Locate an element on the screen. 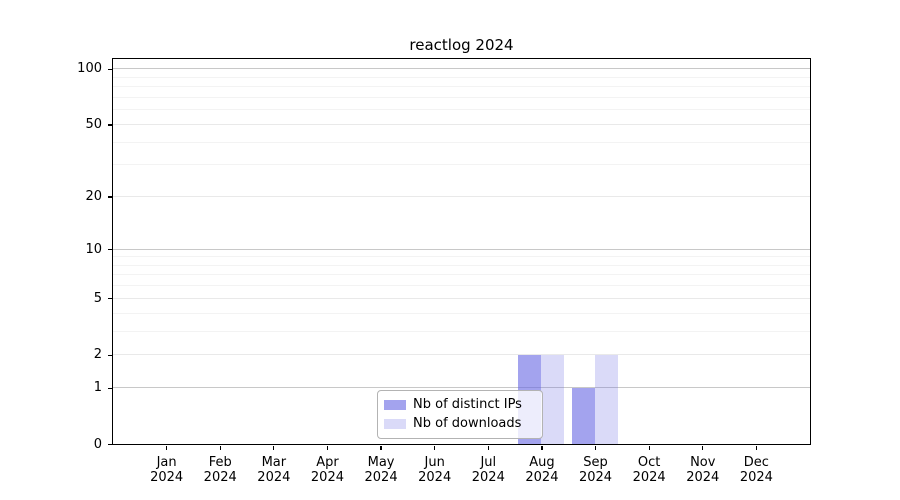 This screenshot has width=900, height=500. x-axis-tick-label: Jul 2024 is located at coordinates (488, 470).